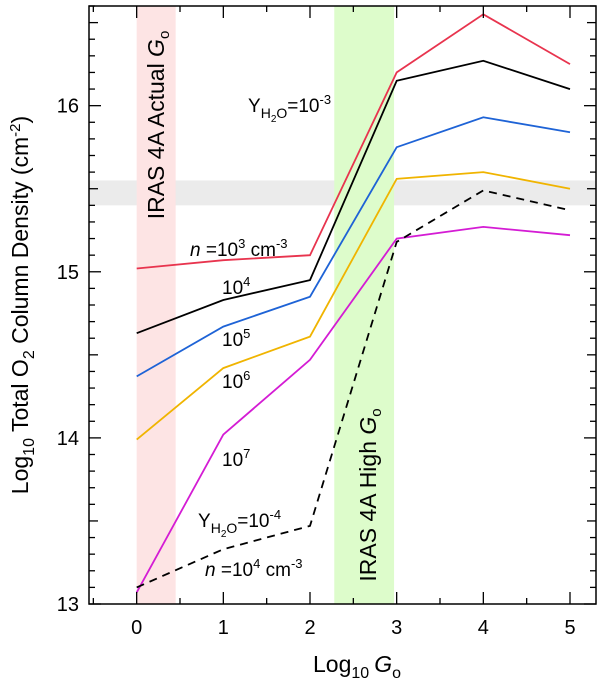 The height and width of the screenshot is (681, 600). I want to click on annotation-n-1e7: 107, so click(236, 458).